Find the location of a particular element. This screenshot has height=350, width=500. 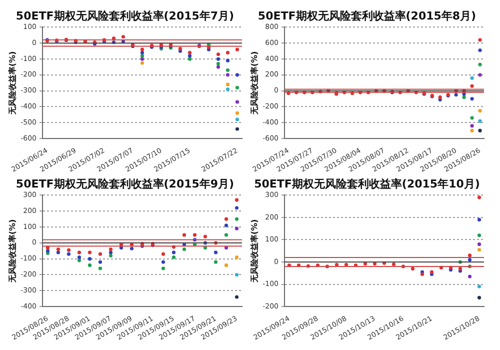

chart-title: 50ETF期权无风险套利收益率(2015年7月) is located at coordinates (125, 15).